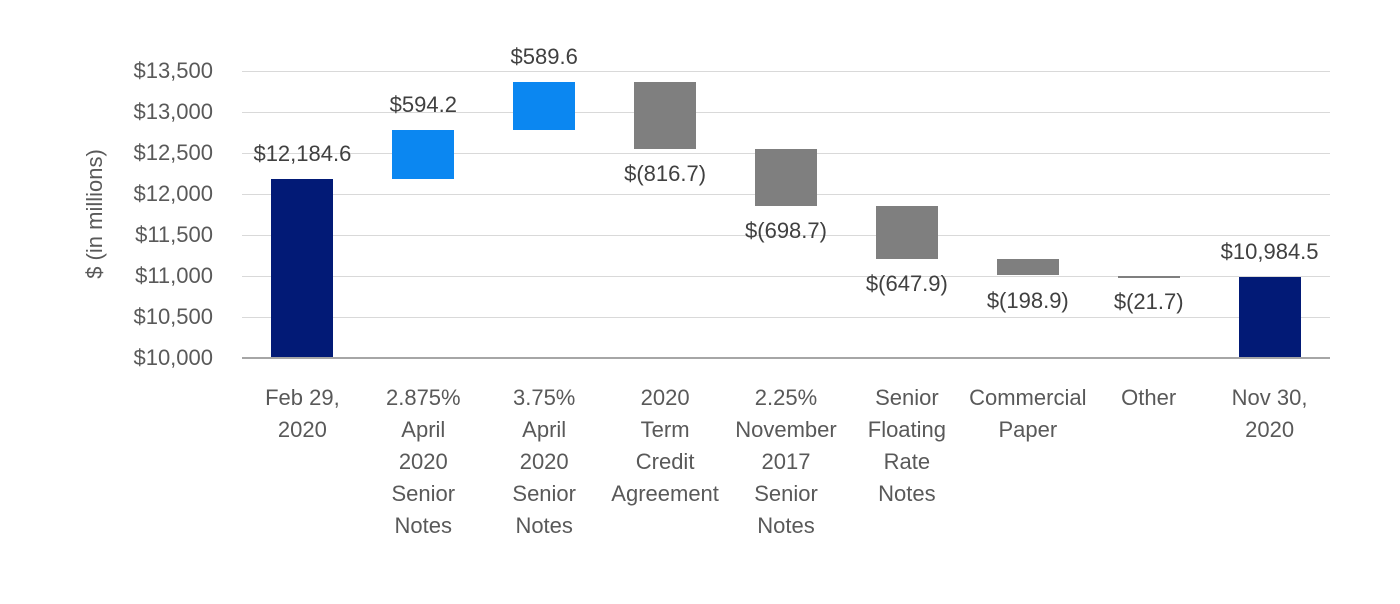 The width and height of the screenshot is (1400, 604). Describe the element at coordinates (423, 105) in the screenshot. I see `data-label: $594.2` at that location.